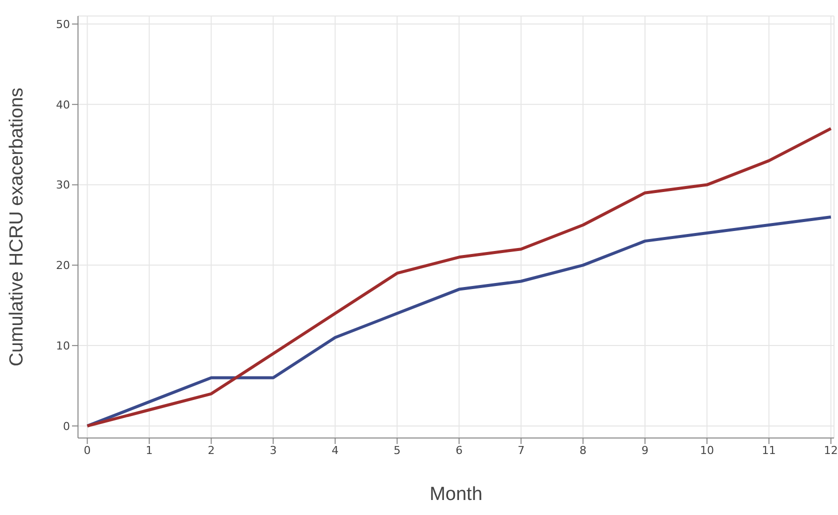  I want to click on x-tick-label: 0, so click(87, 450).